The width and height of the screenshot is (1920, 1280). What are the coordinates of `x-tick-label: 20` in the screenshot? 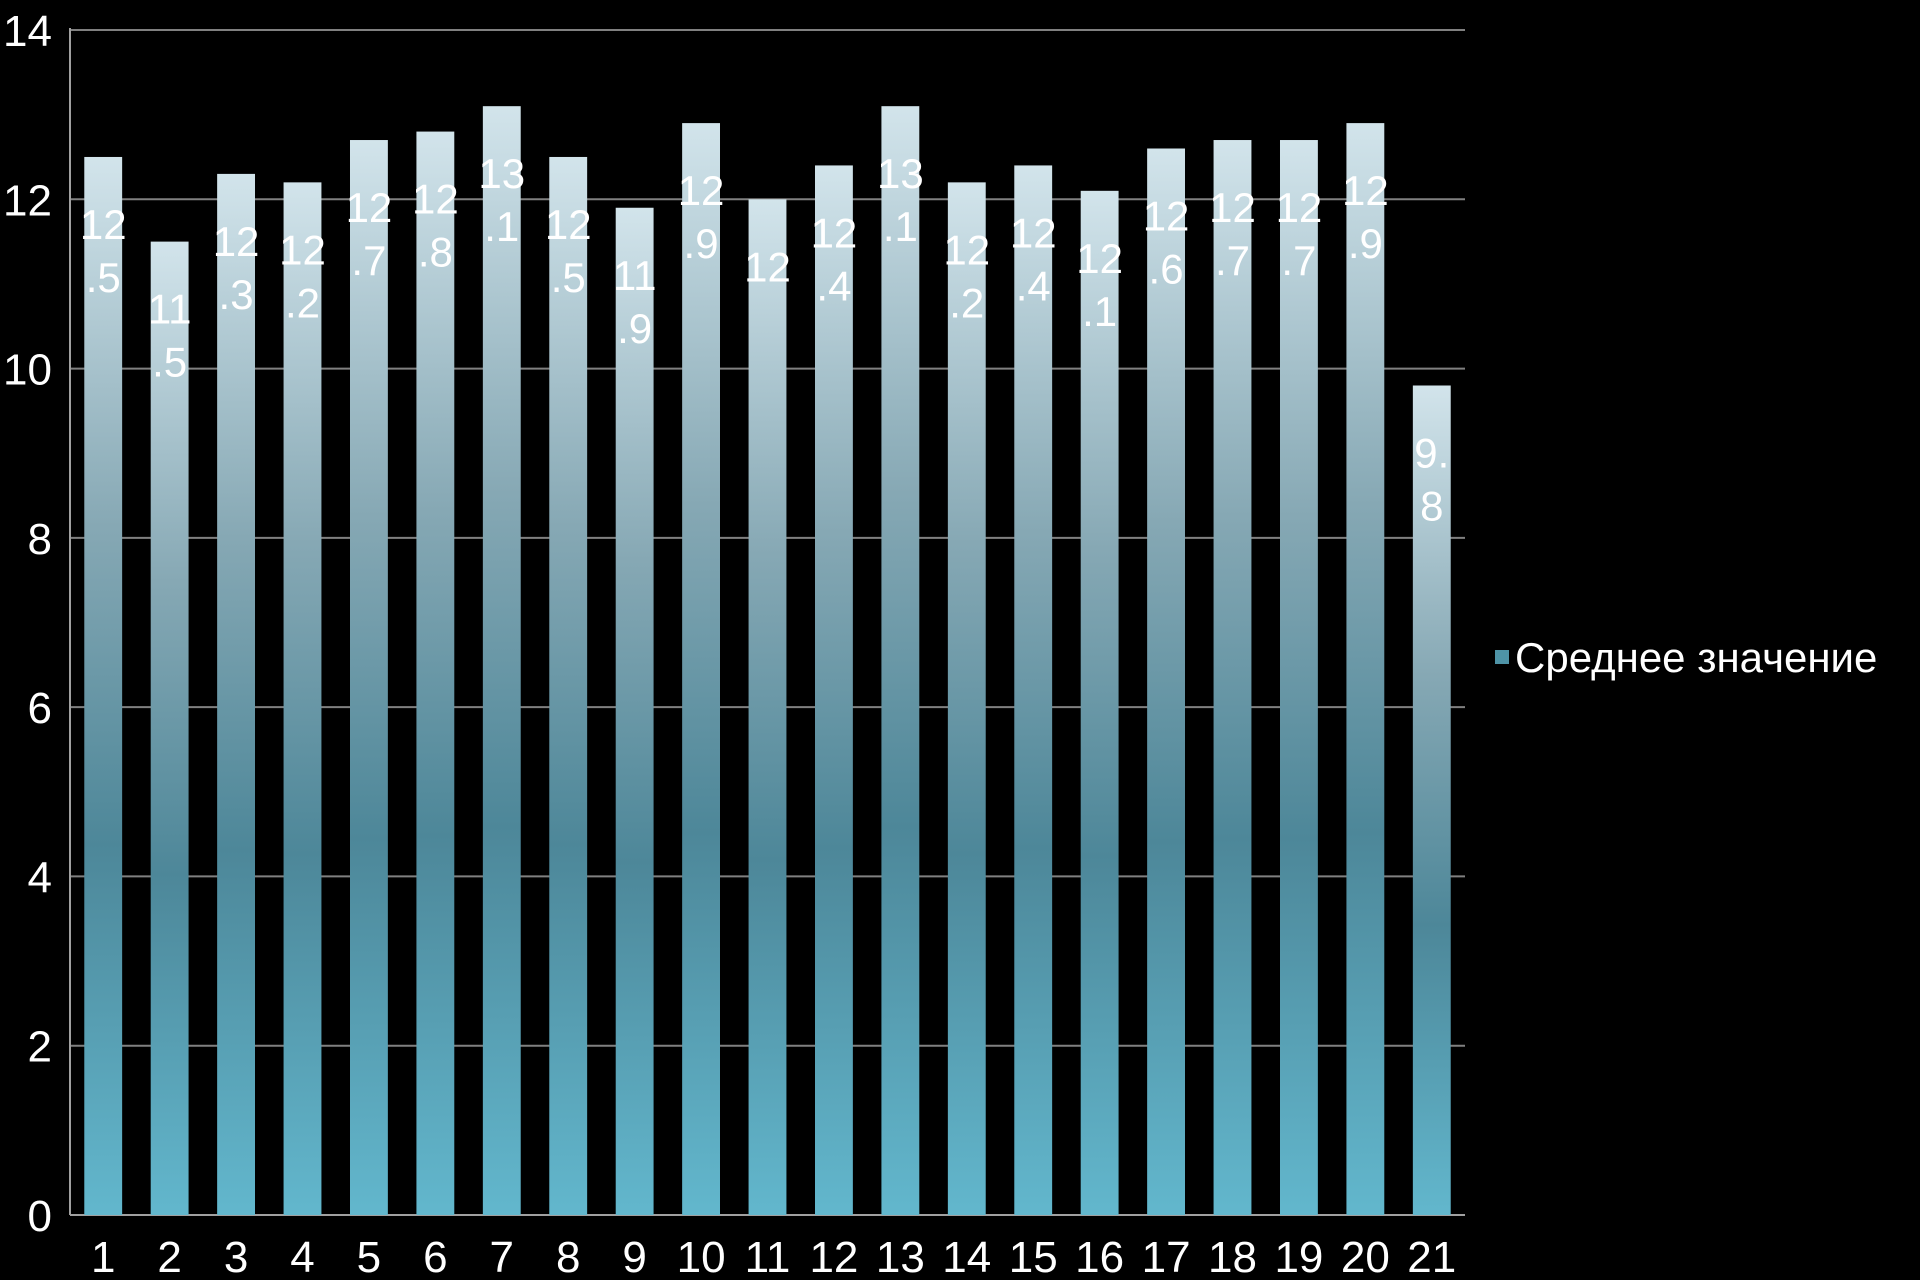 It's located at (1365, 1256).